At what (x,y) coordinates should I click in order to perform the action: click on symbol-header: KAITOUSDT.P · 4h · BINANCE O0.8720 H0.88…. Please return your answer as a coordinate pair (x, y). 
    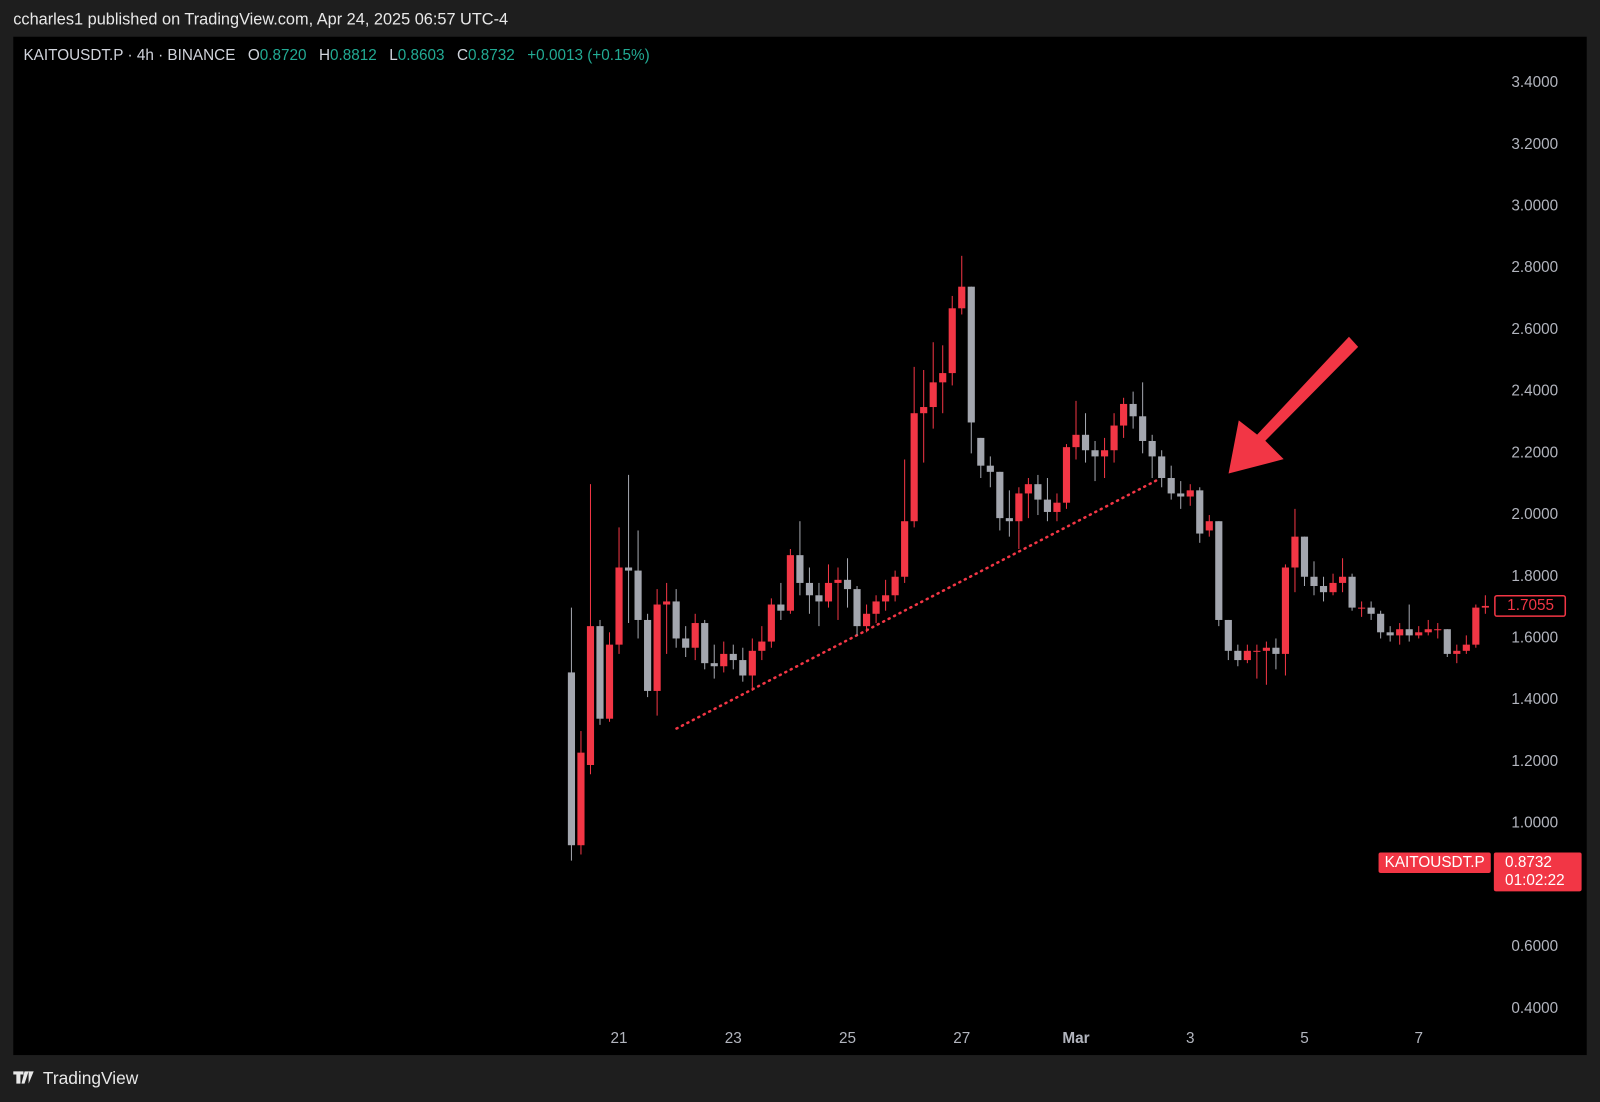
    Looking at the image, I should click on (336, 55).